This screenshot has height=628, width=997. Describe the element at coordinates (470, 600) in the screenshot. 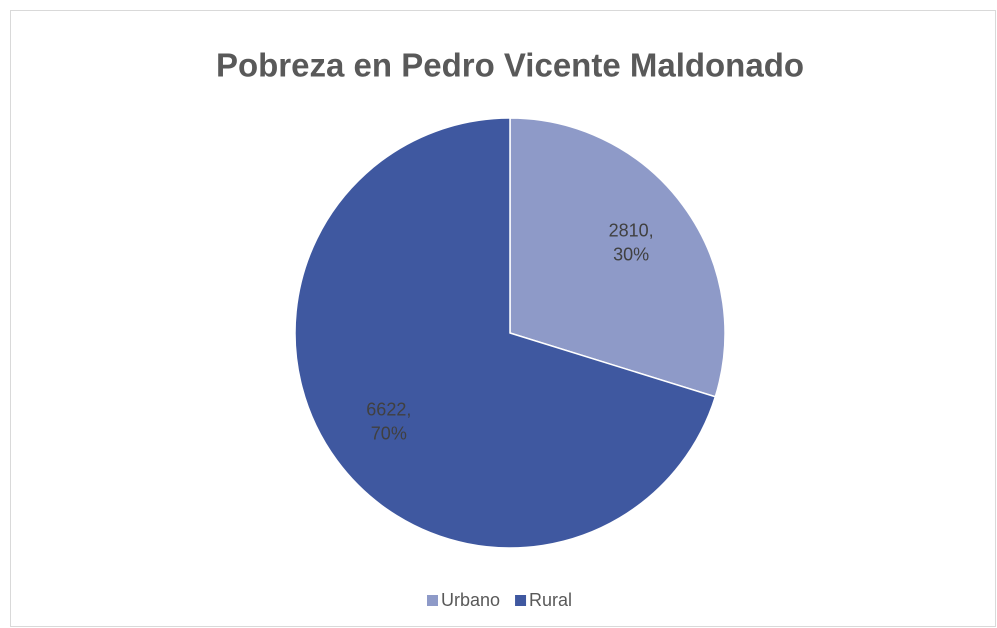

I see `legend-label: Urbano` at that location.